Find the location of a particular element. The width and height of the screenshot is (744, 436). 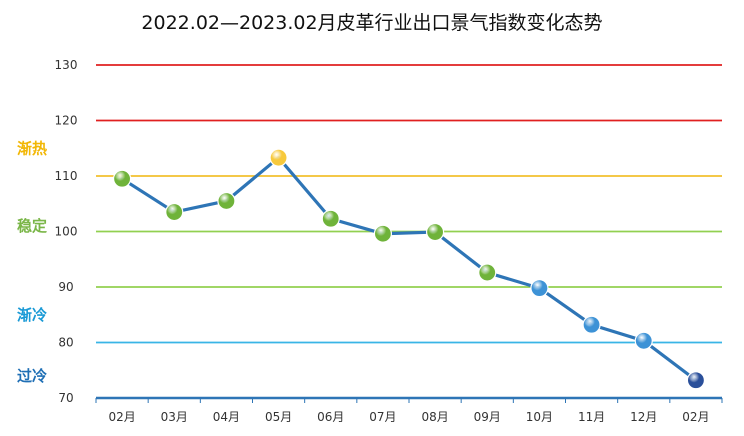

y-tick-label: 110 is located at coordinates (66, 176).